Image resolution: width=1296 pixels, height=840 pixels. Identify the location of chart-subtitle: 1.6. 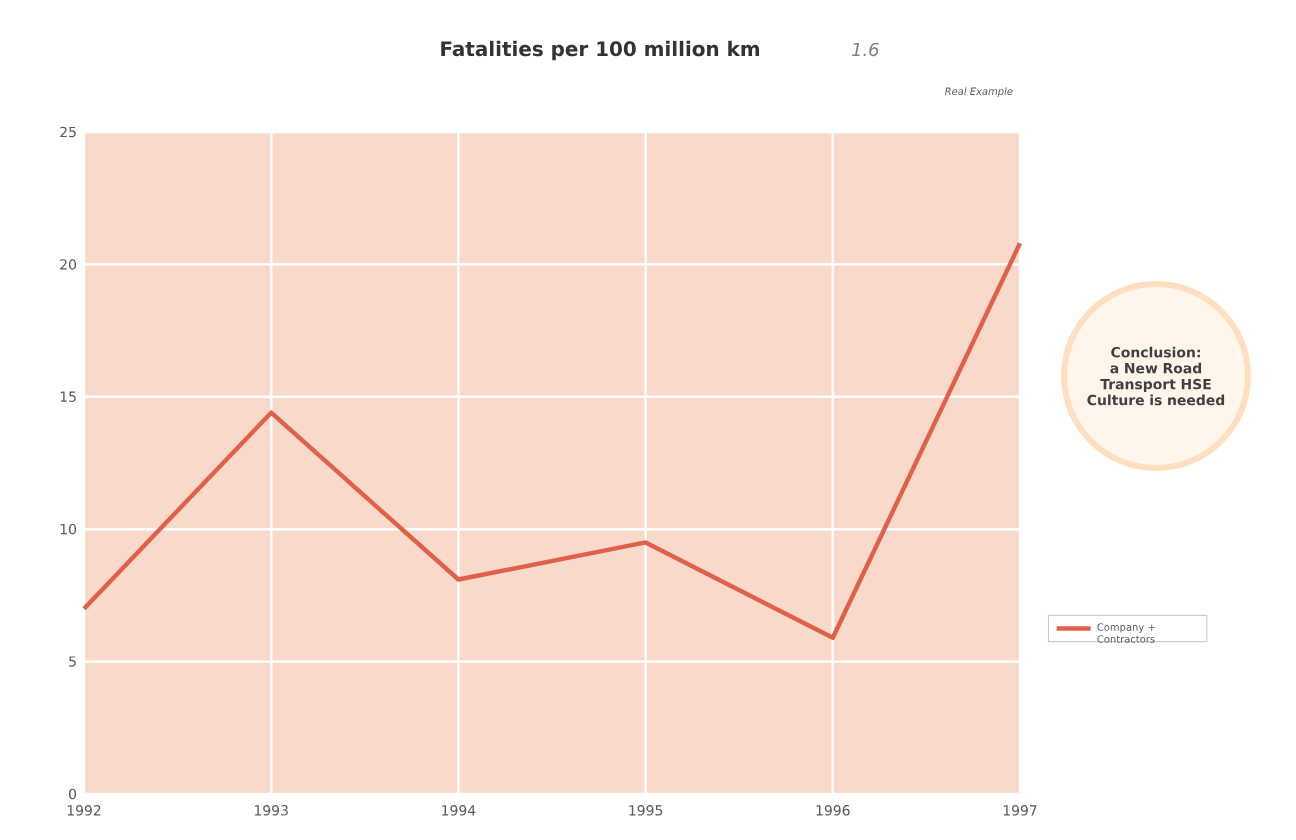
(865, 49).